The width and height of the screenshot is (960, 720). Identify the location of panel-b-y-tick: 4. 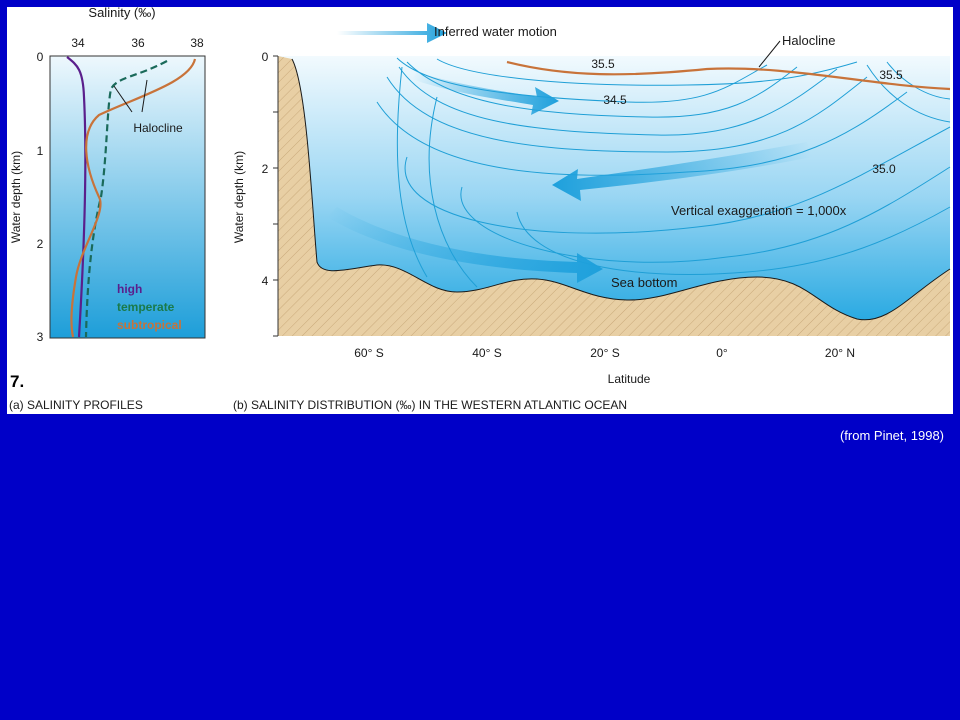
(265, 281).